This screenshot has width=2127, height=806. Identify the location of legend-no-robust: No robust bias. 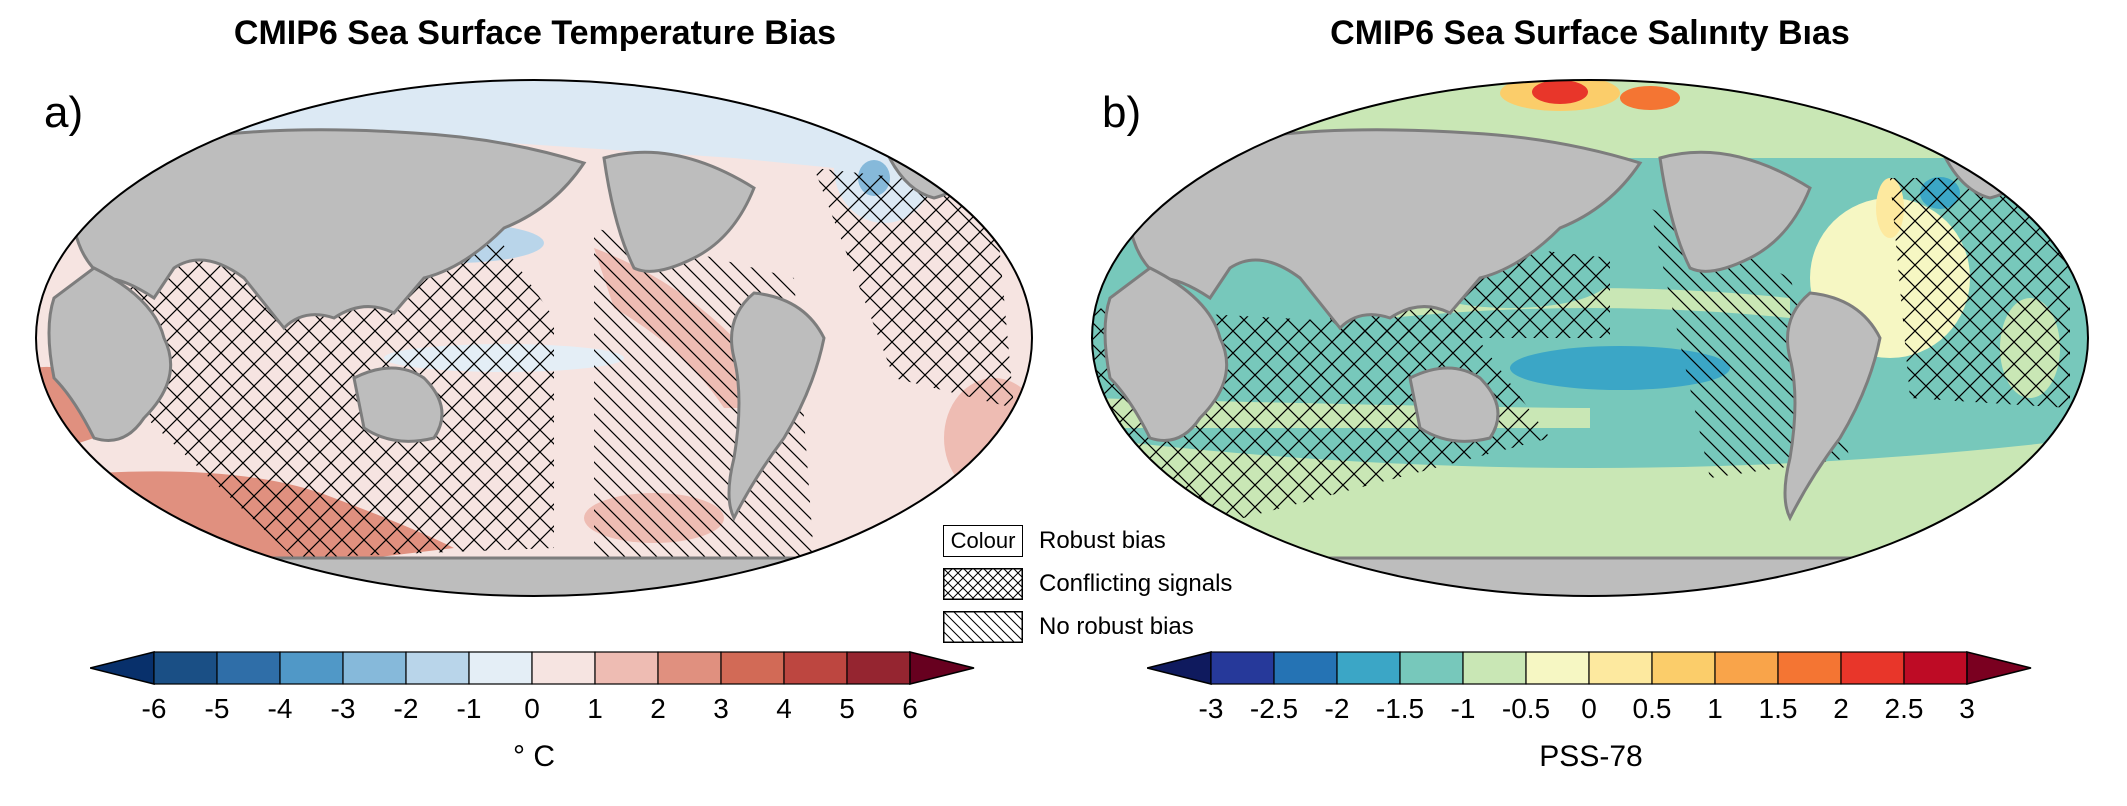
(1068, 627).